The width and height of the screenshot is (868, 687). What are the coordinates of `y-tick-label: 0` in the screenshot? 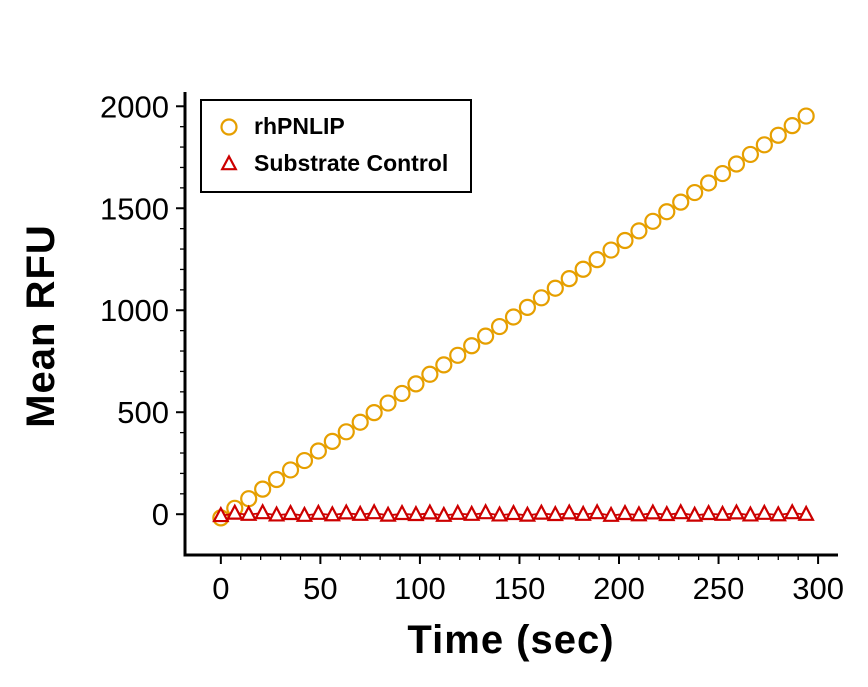 It's located at (160, 514).